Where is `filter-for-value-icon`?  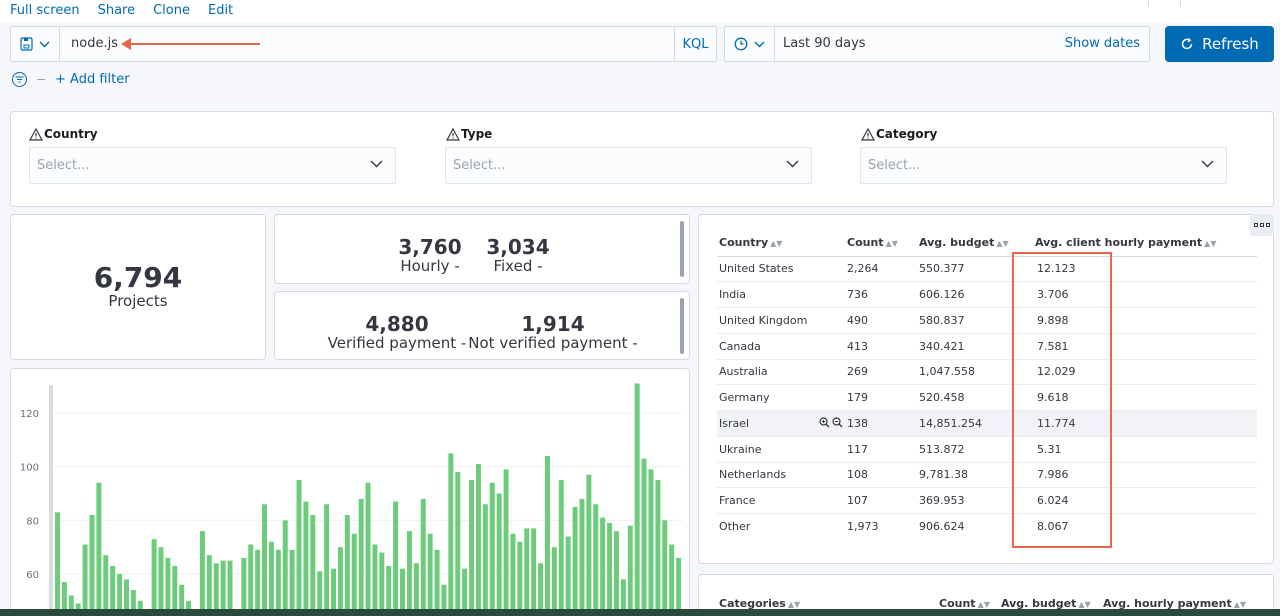 filter-for-value-icon is located at coordinates (824, 422).